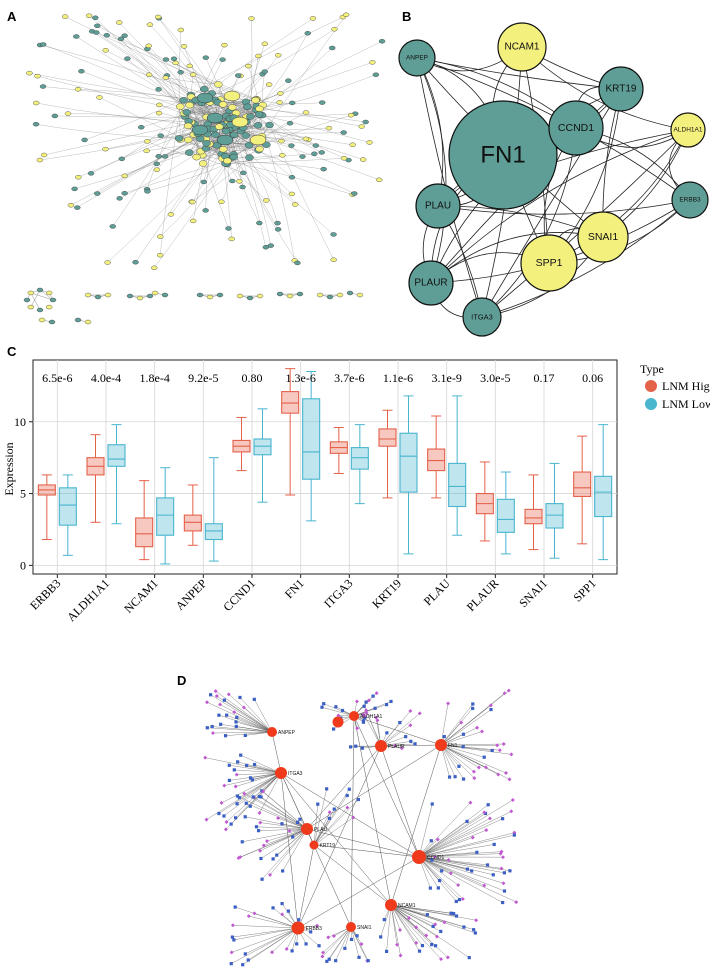  I want to click on legend-title: Type, so click(652, 369).